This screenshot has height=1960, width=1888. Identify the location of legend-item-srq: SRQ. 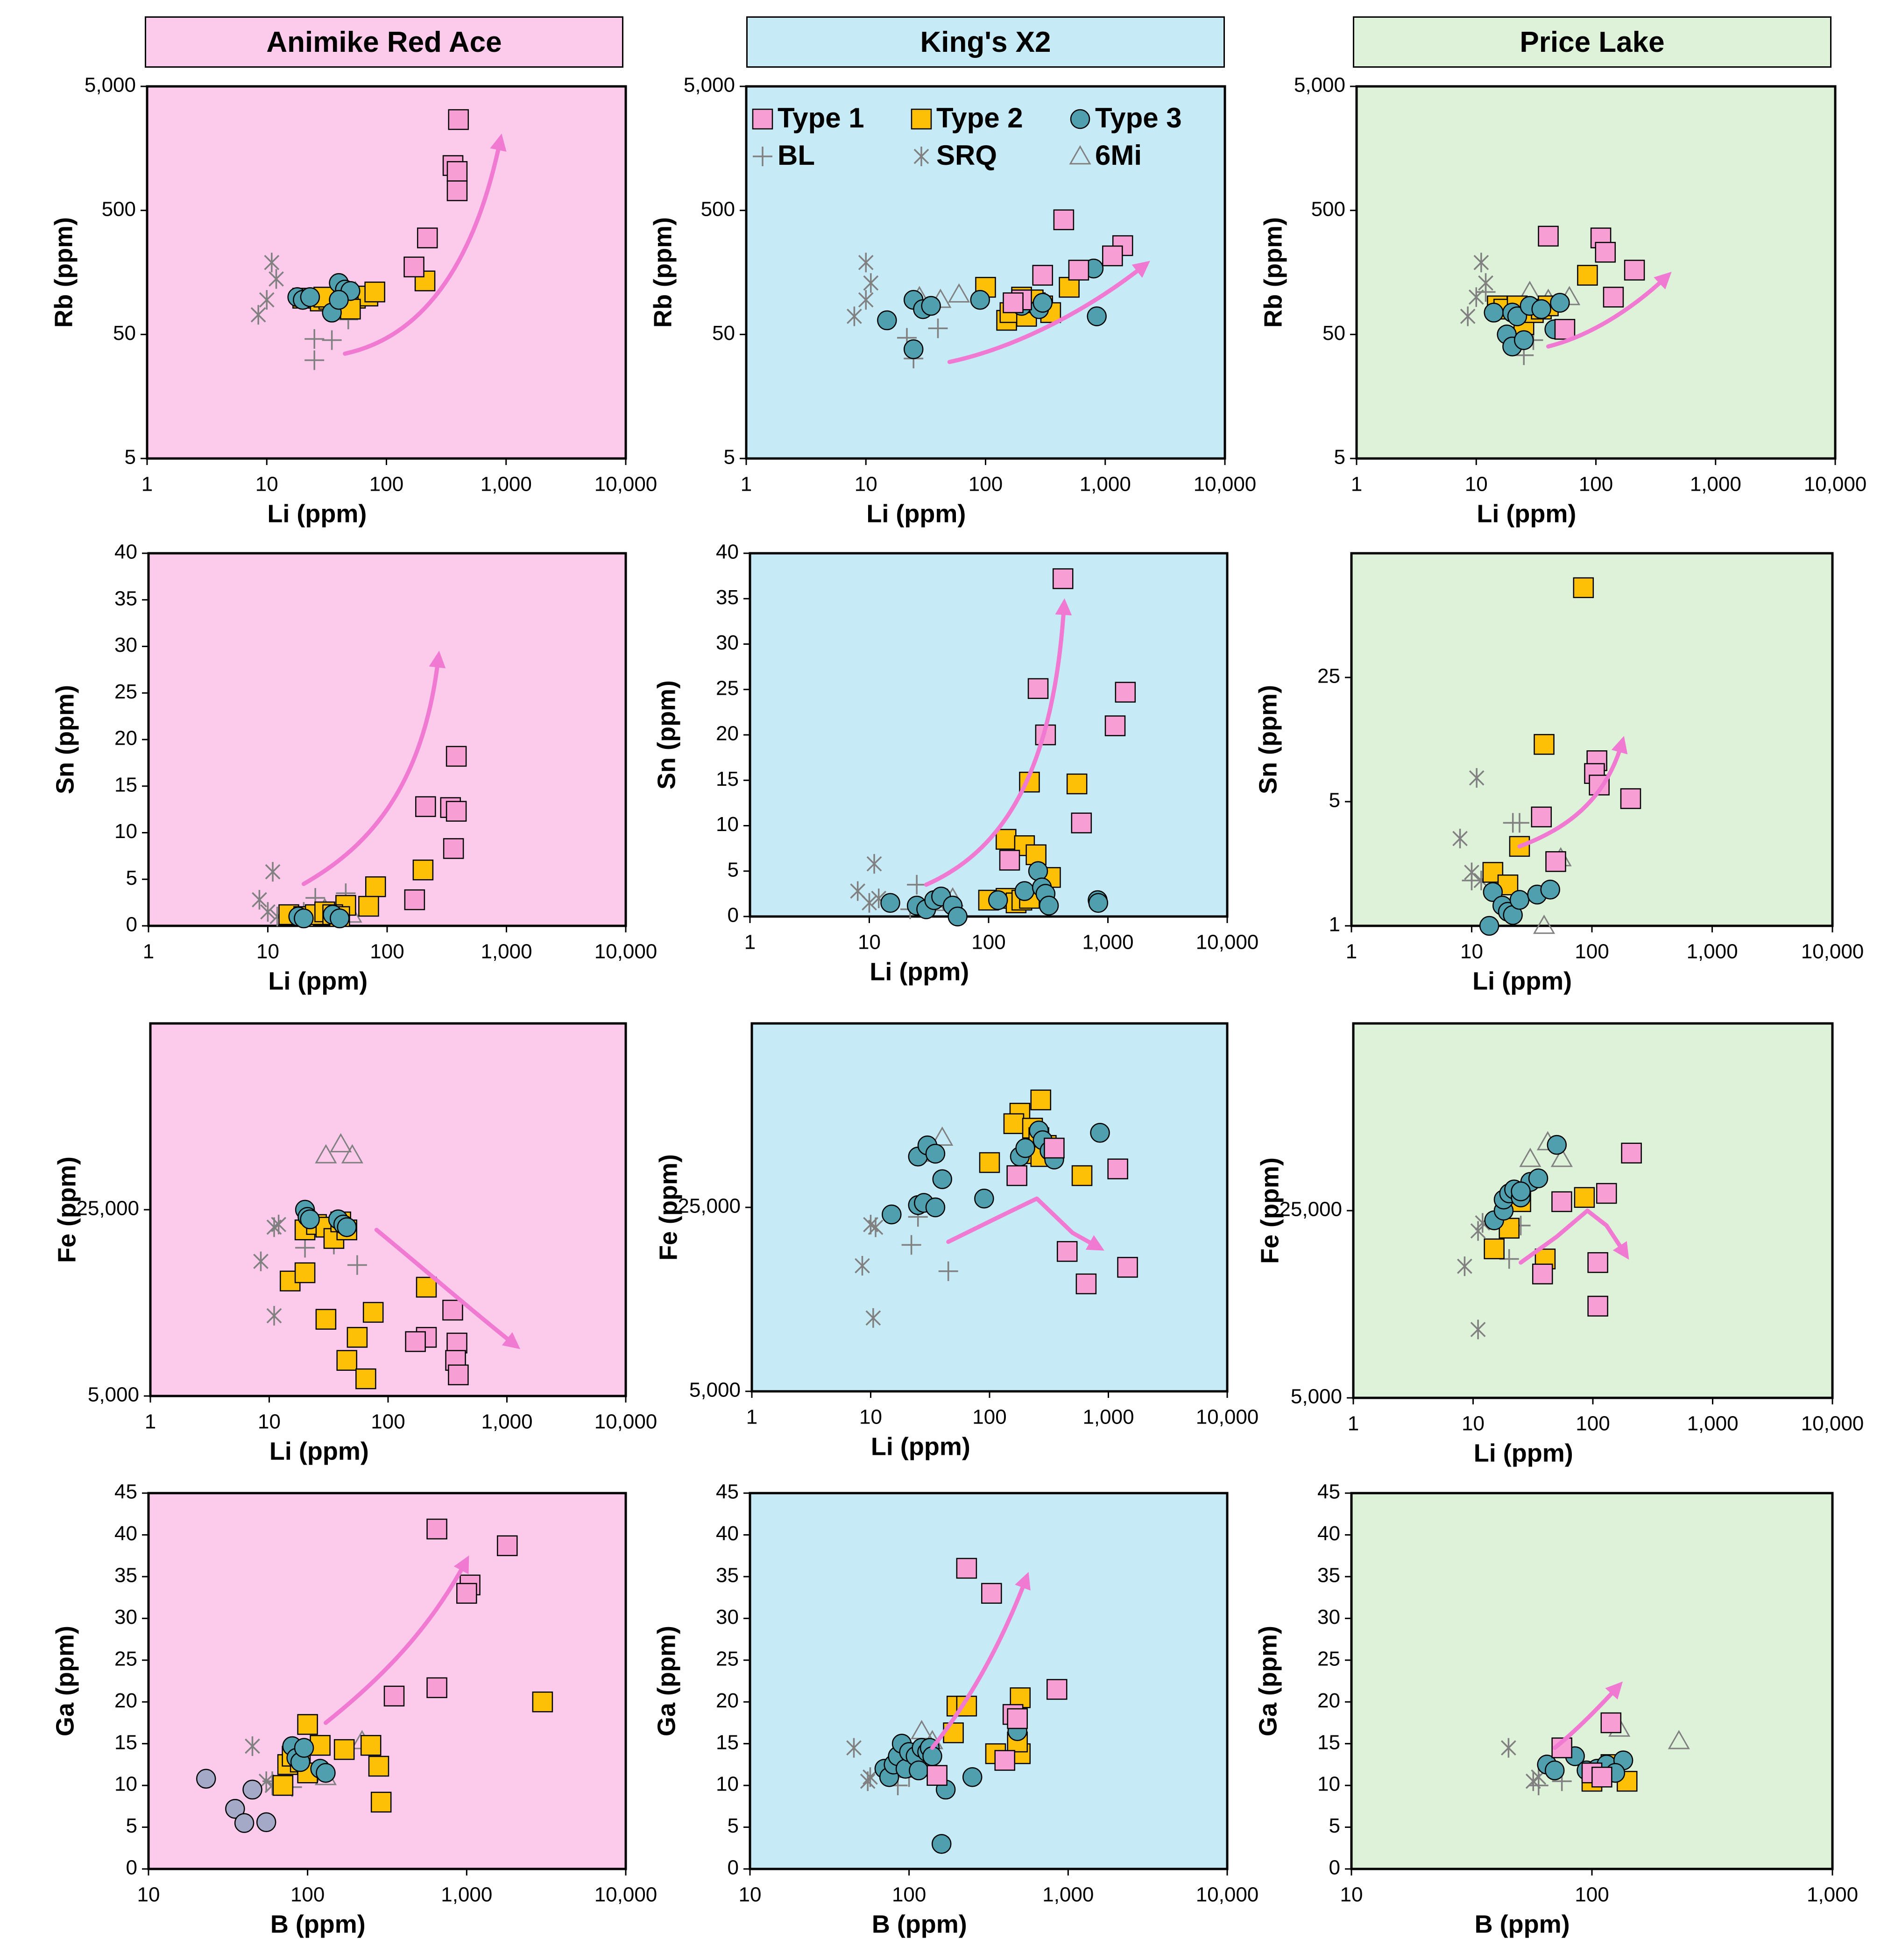
(955, 155).